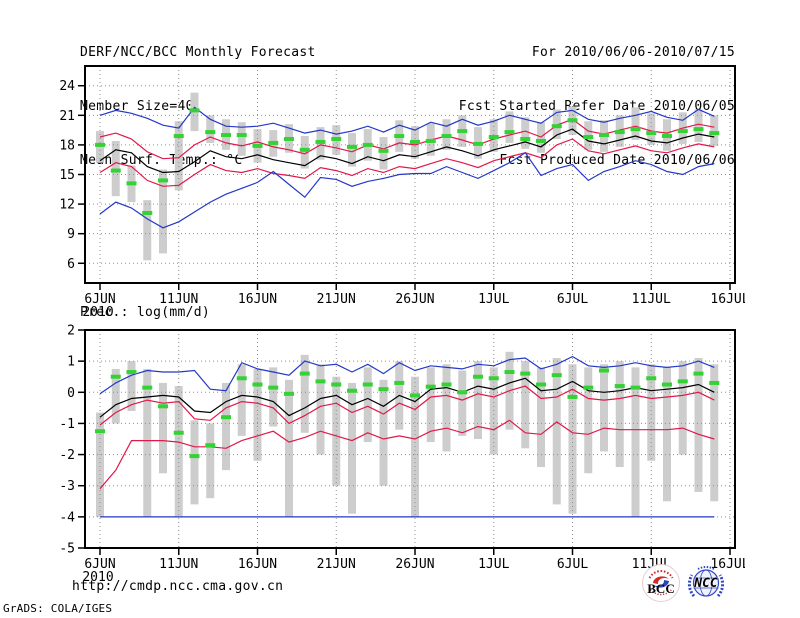 The image size is (800, 618). Describe the element at coordinates (178, 586) in the screenshot. I see `source-url: http://cmdp.ncc.cma.gov.cn` at that location.